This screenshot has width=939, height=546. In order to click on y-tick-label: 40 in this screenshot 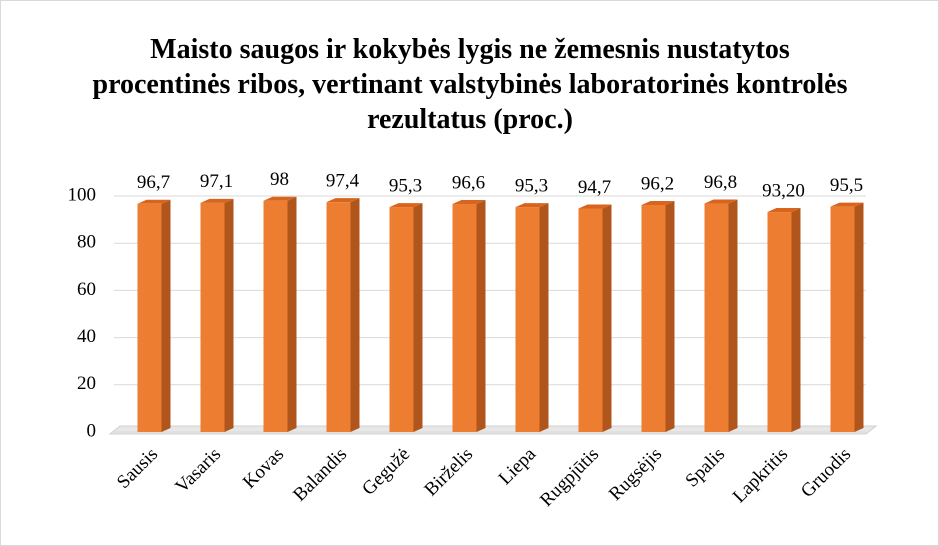, I will do `click(86, 336)`.